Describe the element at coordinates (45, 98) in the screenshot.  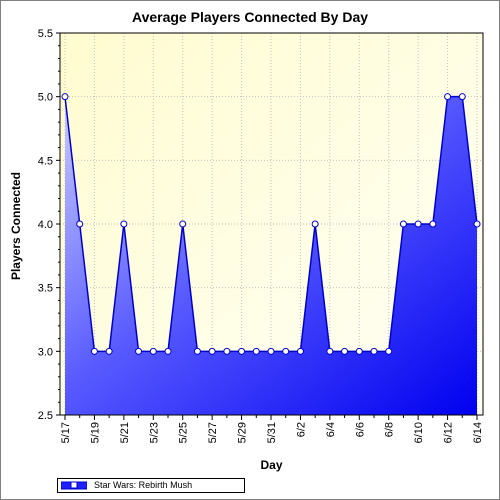
I see `y-tick-label: 5.0` at that location.